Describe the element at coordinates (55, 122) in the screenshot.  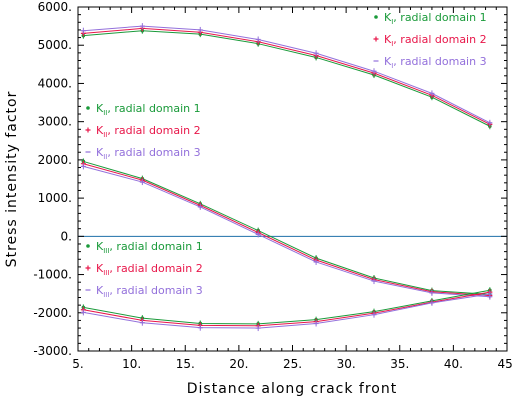
I see `y-tick-label: 3000.` at that location.